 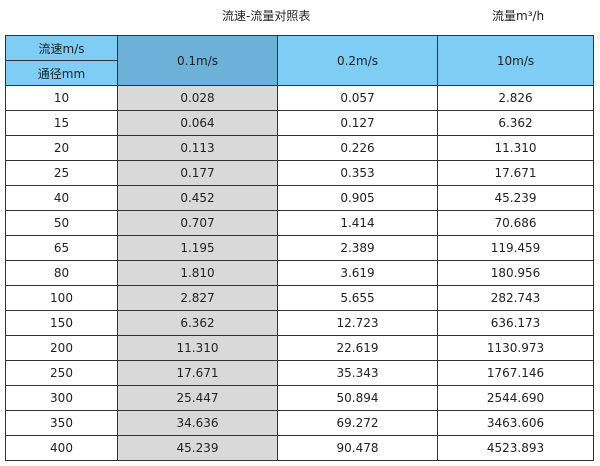 I want to click on flow-cell: 0.452, so click(x=197, y=198).